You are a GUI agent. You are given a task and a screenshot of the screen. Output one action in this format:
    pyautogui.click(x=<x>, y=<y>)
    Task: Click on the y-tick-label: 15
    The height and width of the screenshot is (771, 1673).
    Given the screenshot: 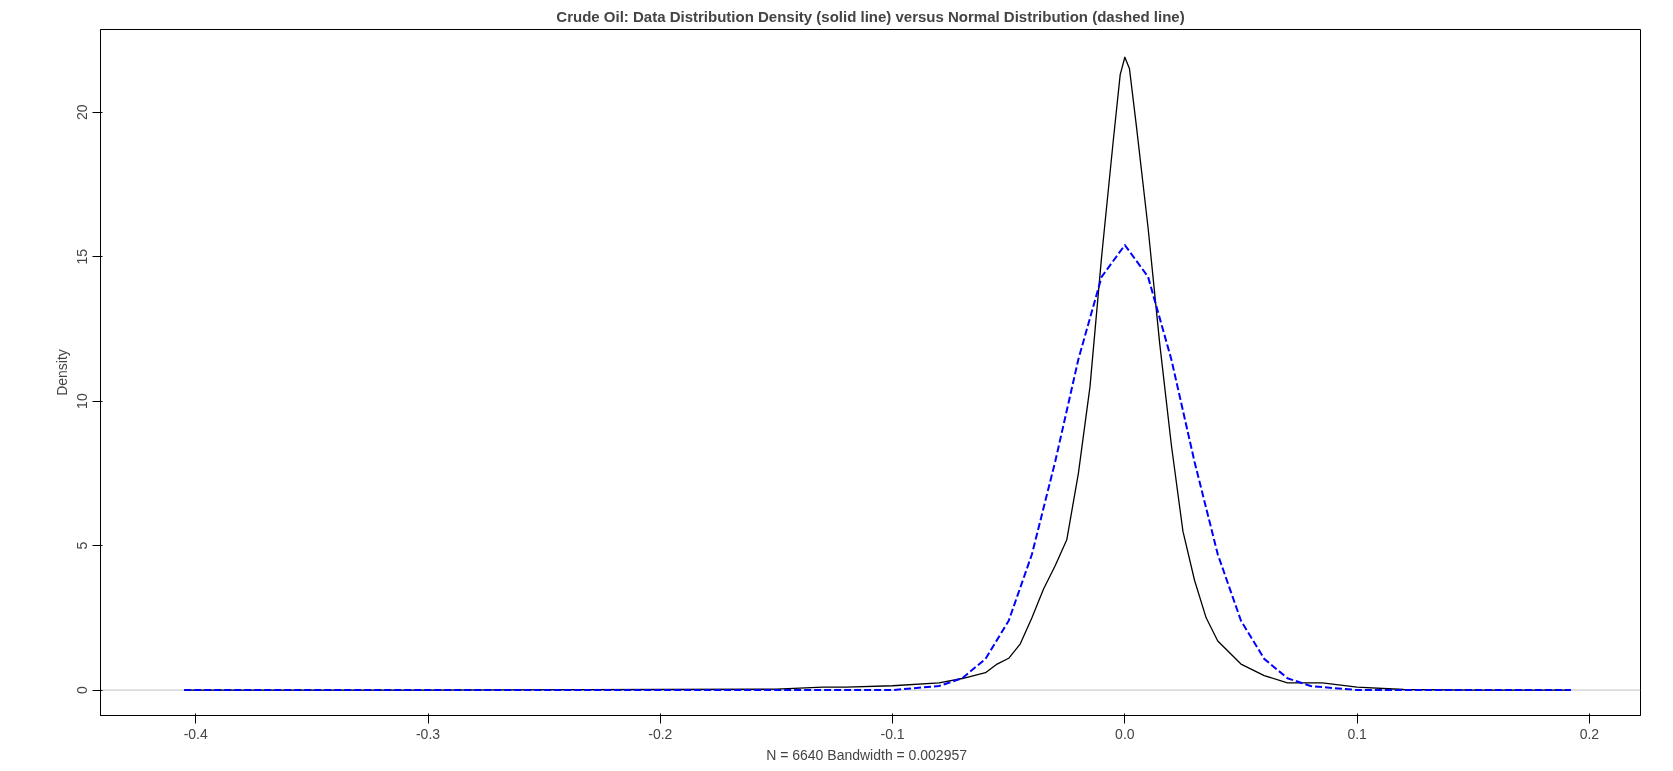 What is the action you would take?
    pyautogui.click(x=82, y=256)
    